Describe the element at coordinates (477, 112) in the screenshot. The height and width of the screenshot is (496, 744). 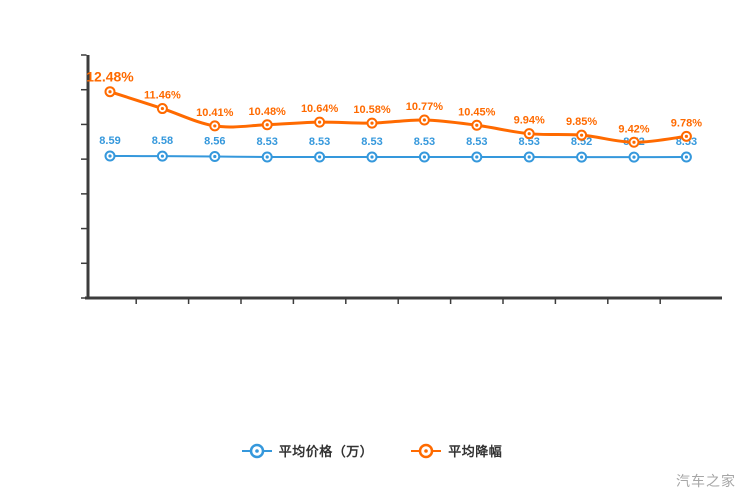
I see `data-point-label: 10.45%` at that location.